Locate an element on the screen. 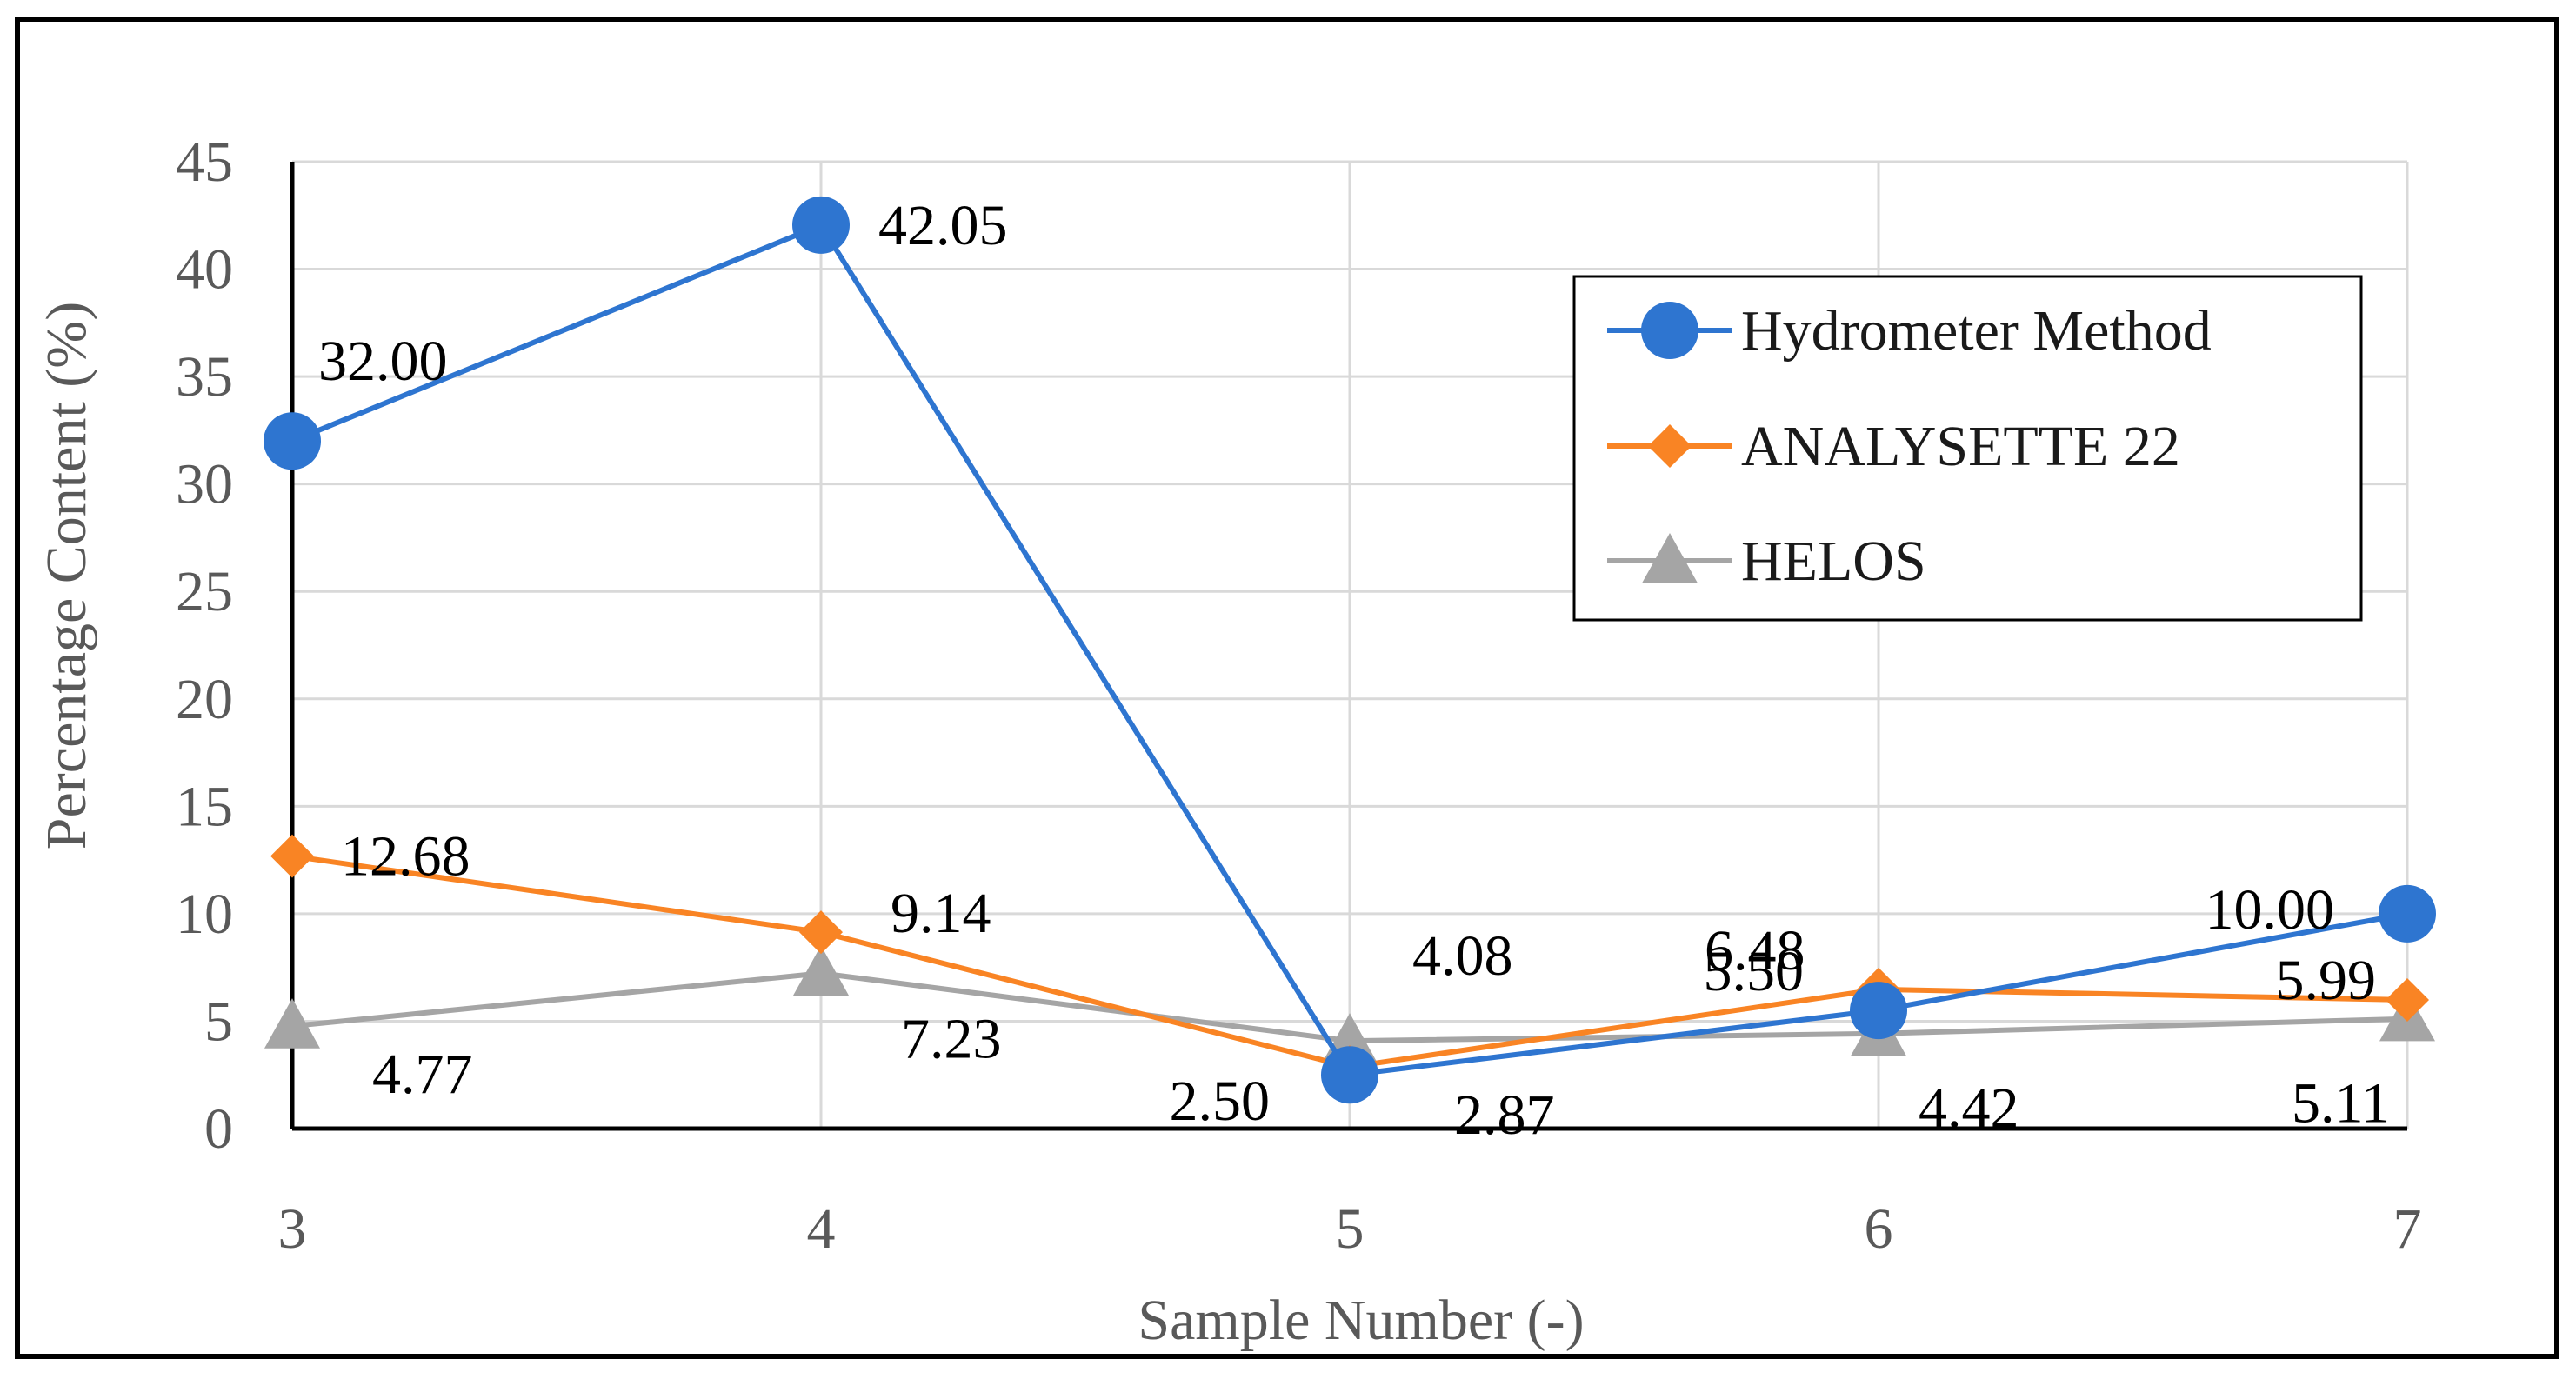 This screenshot has width=2576, height=1379. legend-entry: ANALYSETTE 22 is located at coordinates (1893, 446).